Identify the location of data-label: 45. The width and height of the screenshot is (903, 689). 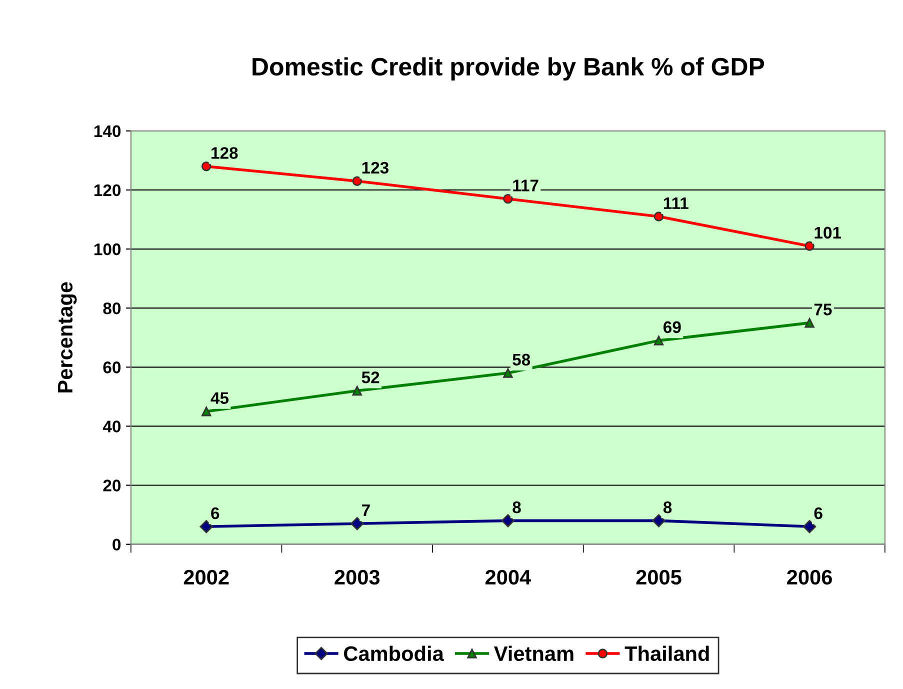
(219, 398).